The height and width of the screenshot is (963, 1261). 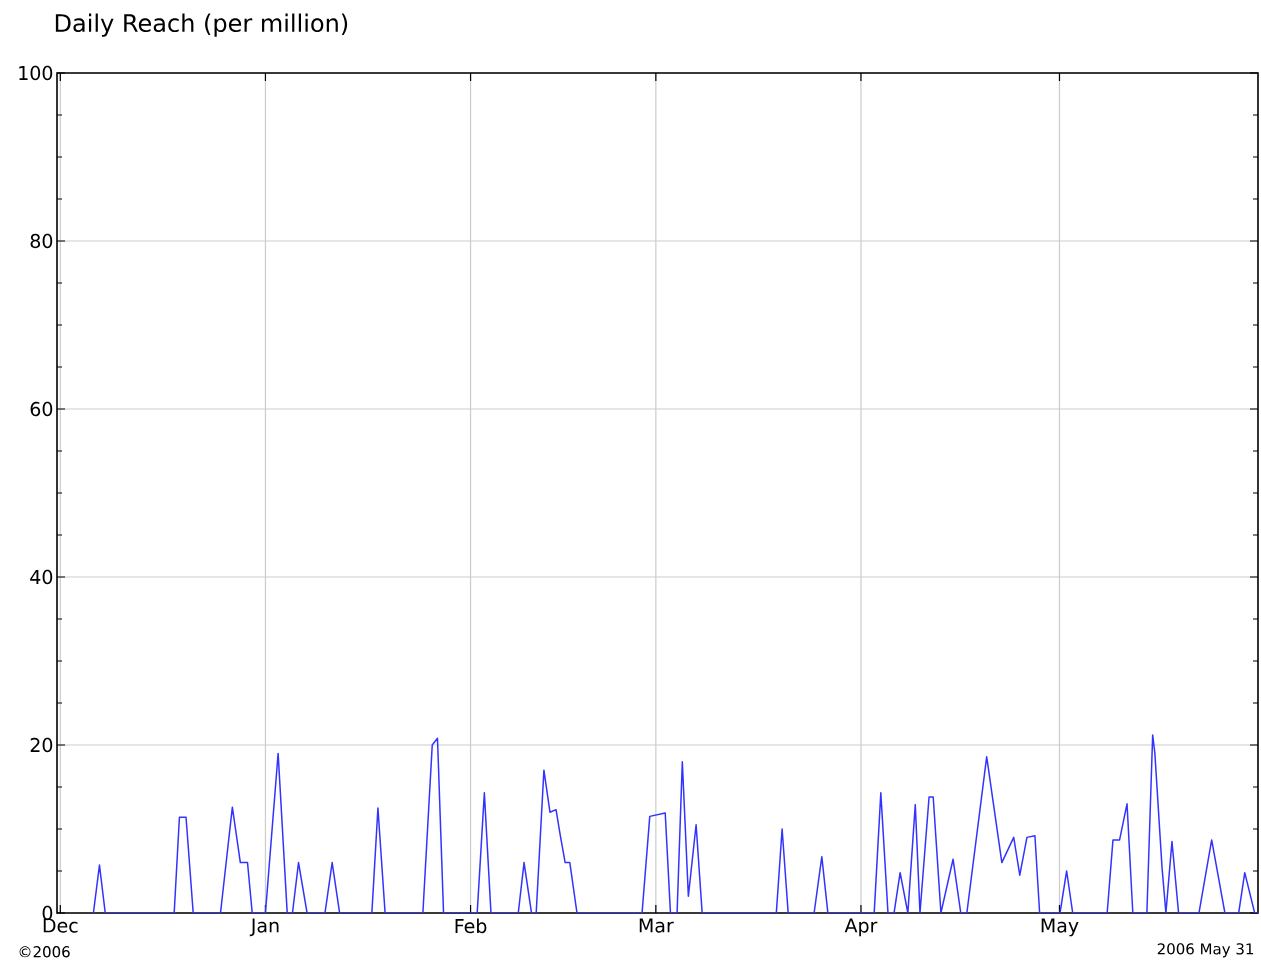 I want to click on y-tick-label: 20, so click(x=41, y=745).